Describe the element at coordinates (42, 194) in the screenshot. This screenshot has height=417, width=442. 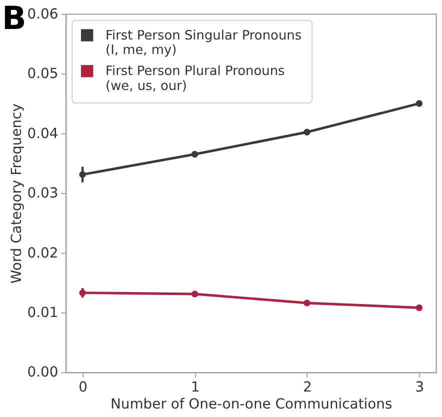
I see `y-tick-label: 0.03` at that location.